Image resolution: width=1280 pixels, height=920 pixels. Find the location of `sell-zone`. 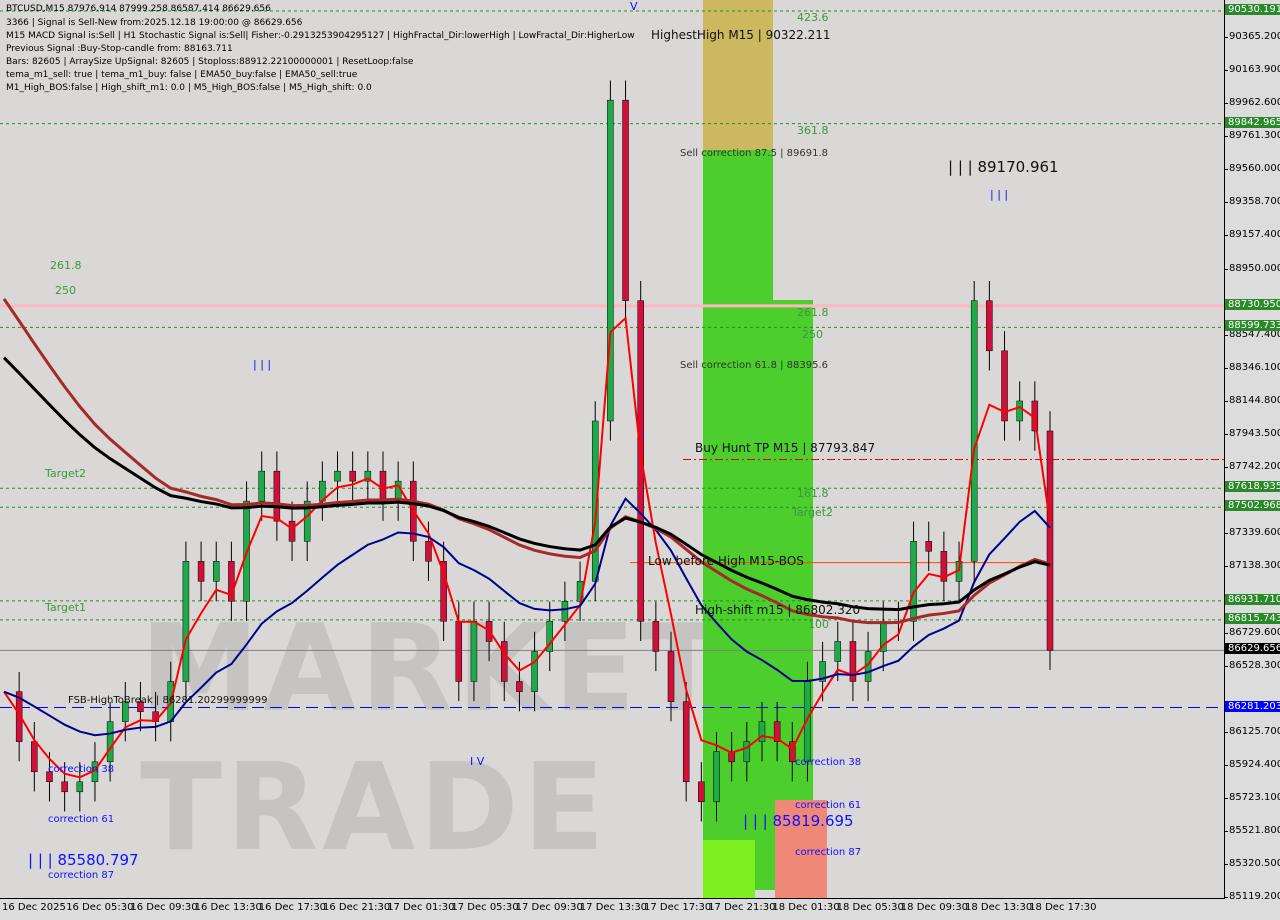

sell-zone is located at coordinates (738, 75).